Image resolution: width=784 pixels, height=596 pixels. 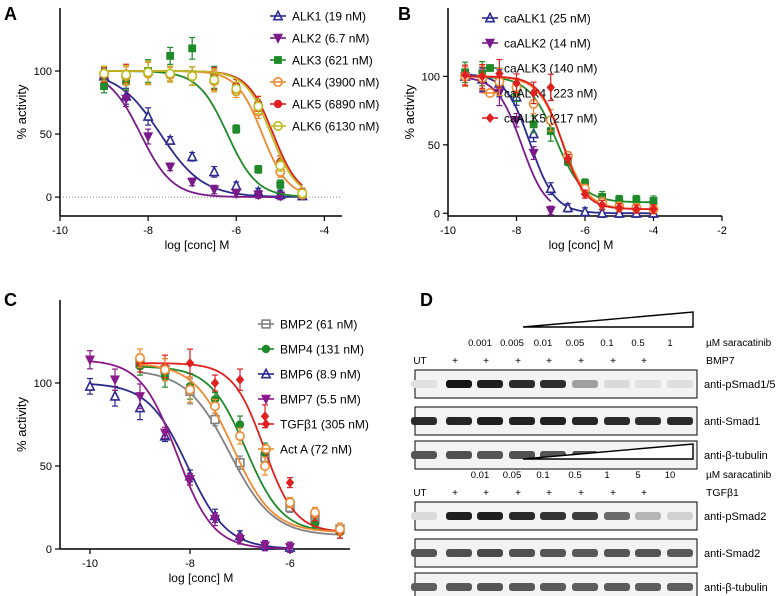 I want to click on chart-c-y-tick-label: 50, so click(x=46, y=467).